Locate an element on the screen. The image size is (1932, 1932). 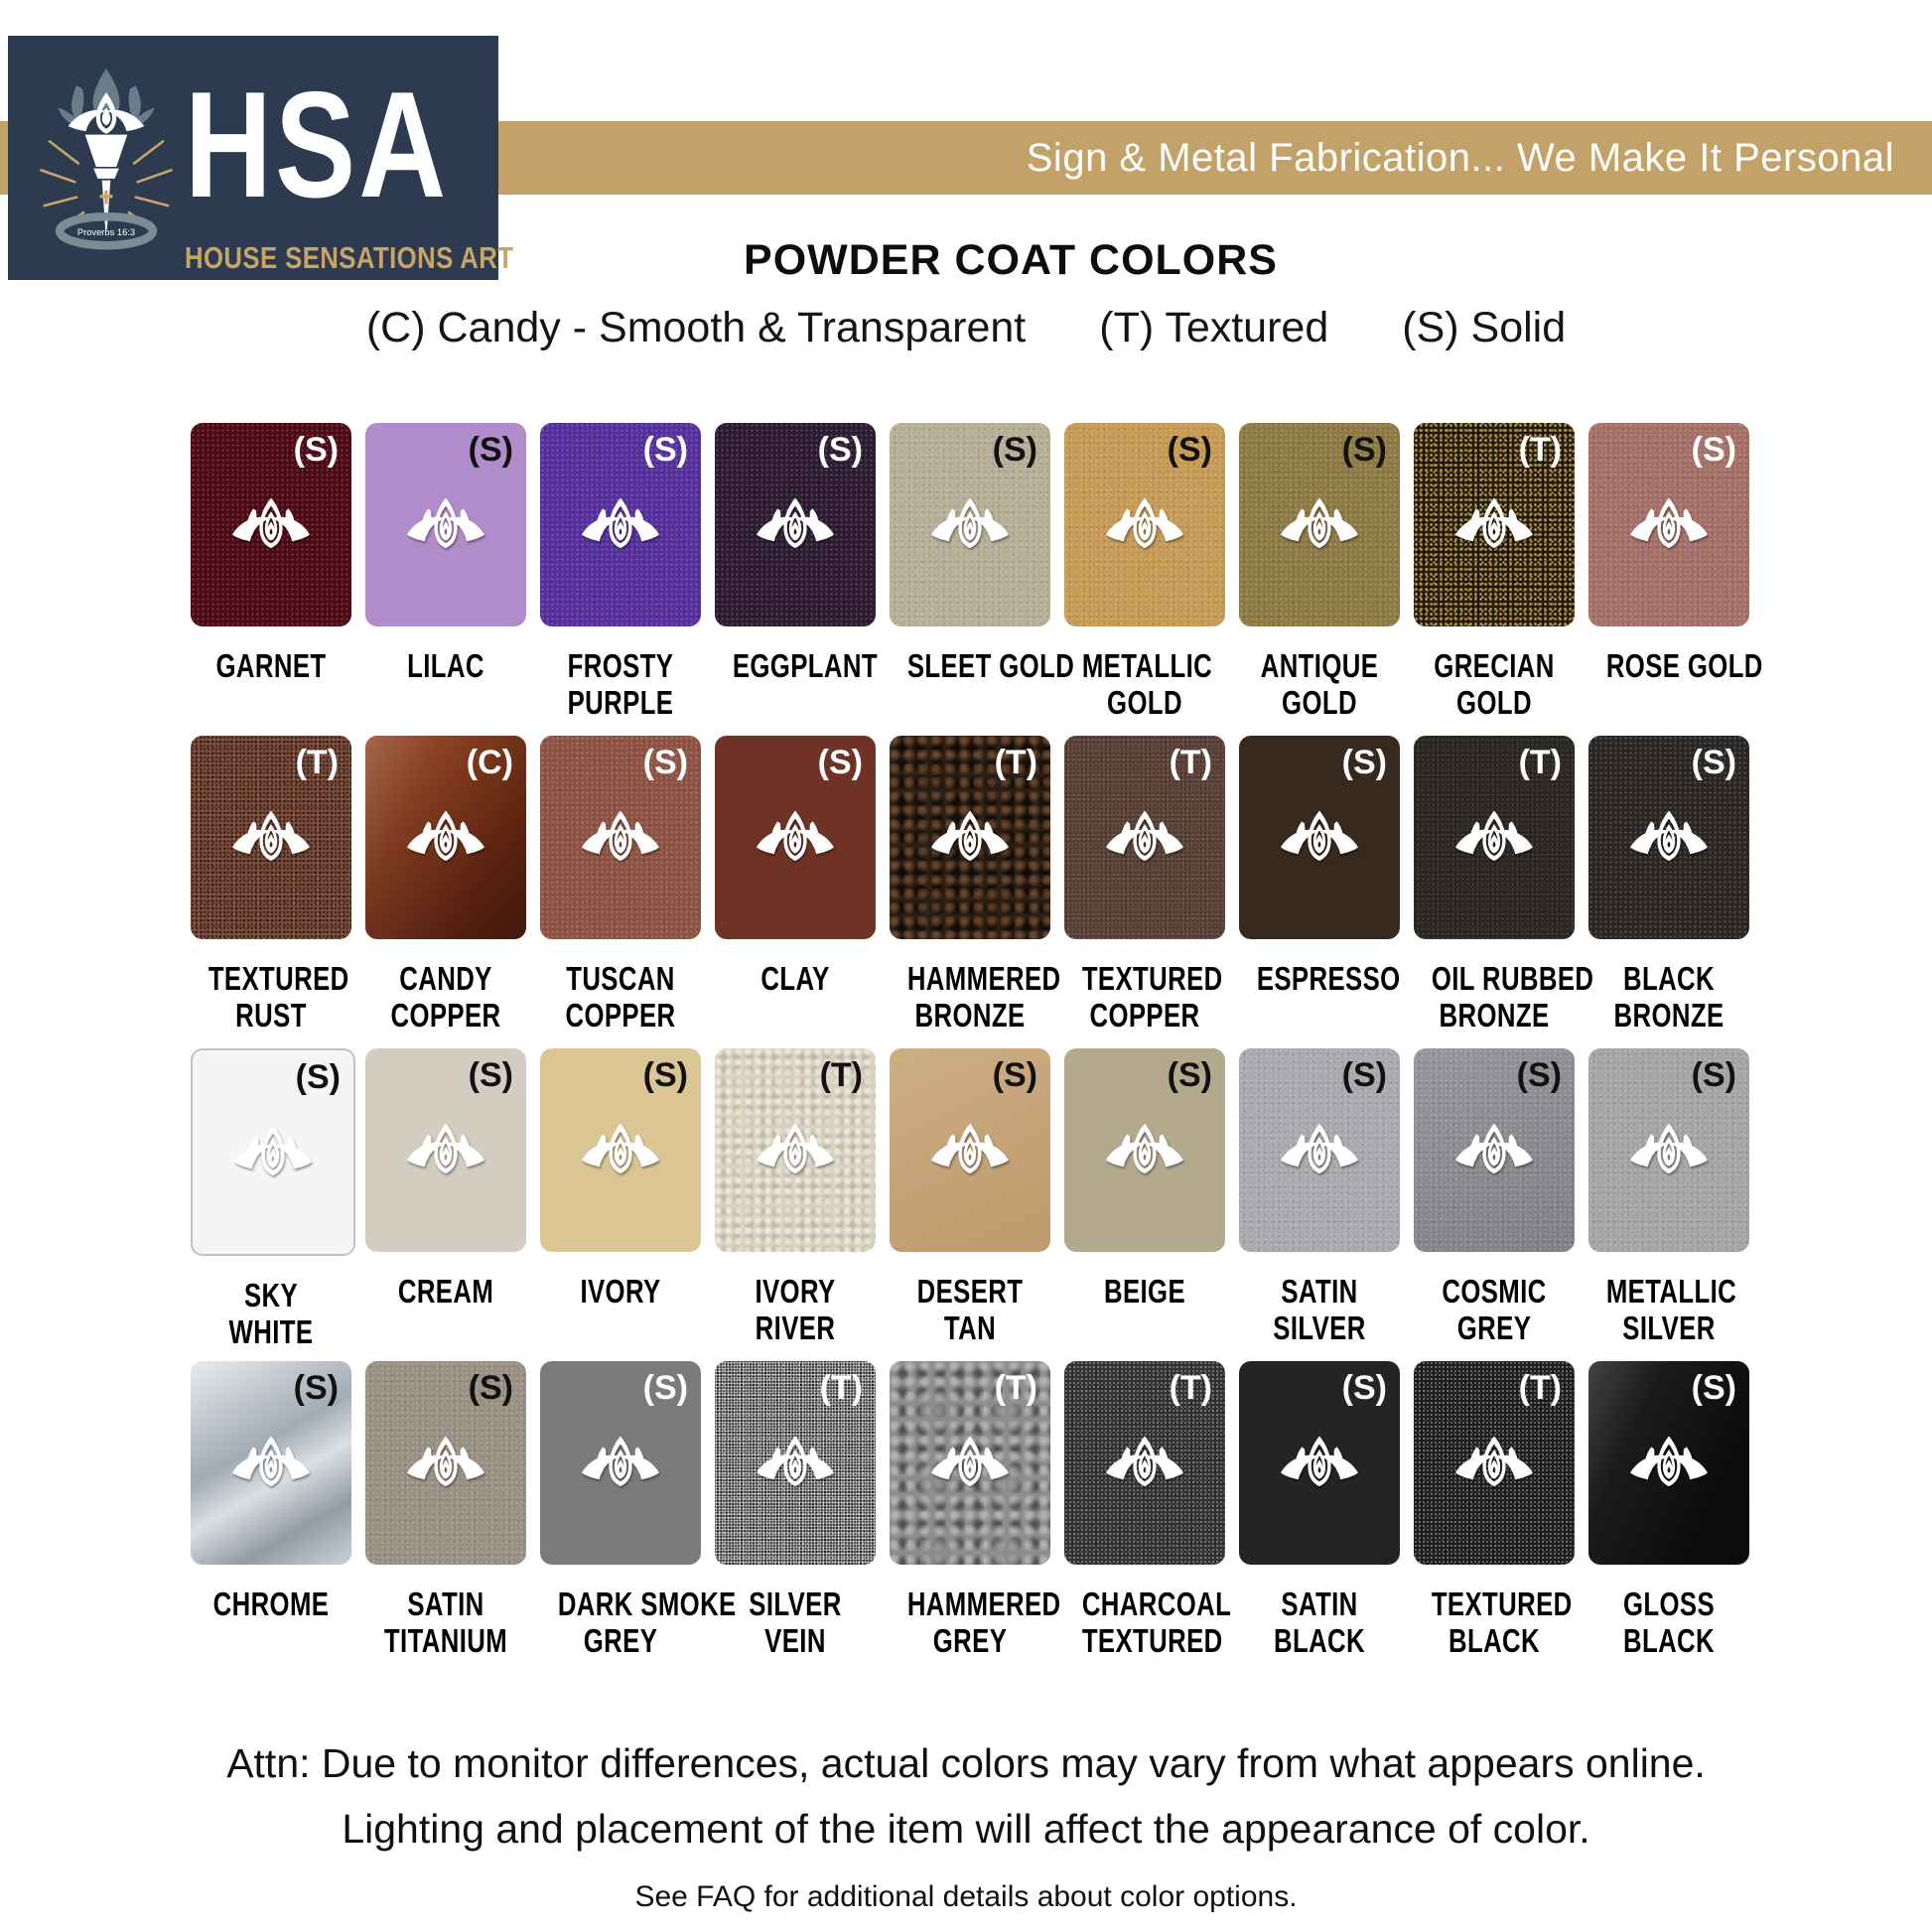
color-name-label: CHROME is located at coordinates (271, 1604).